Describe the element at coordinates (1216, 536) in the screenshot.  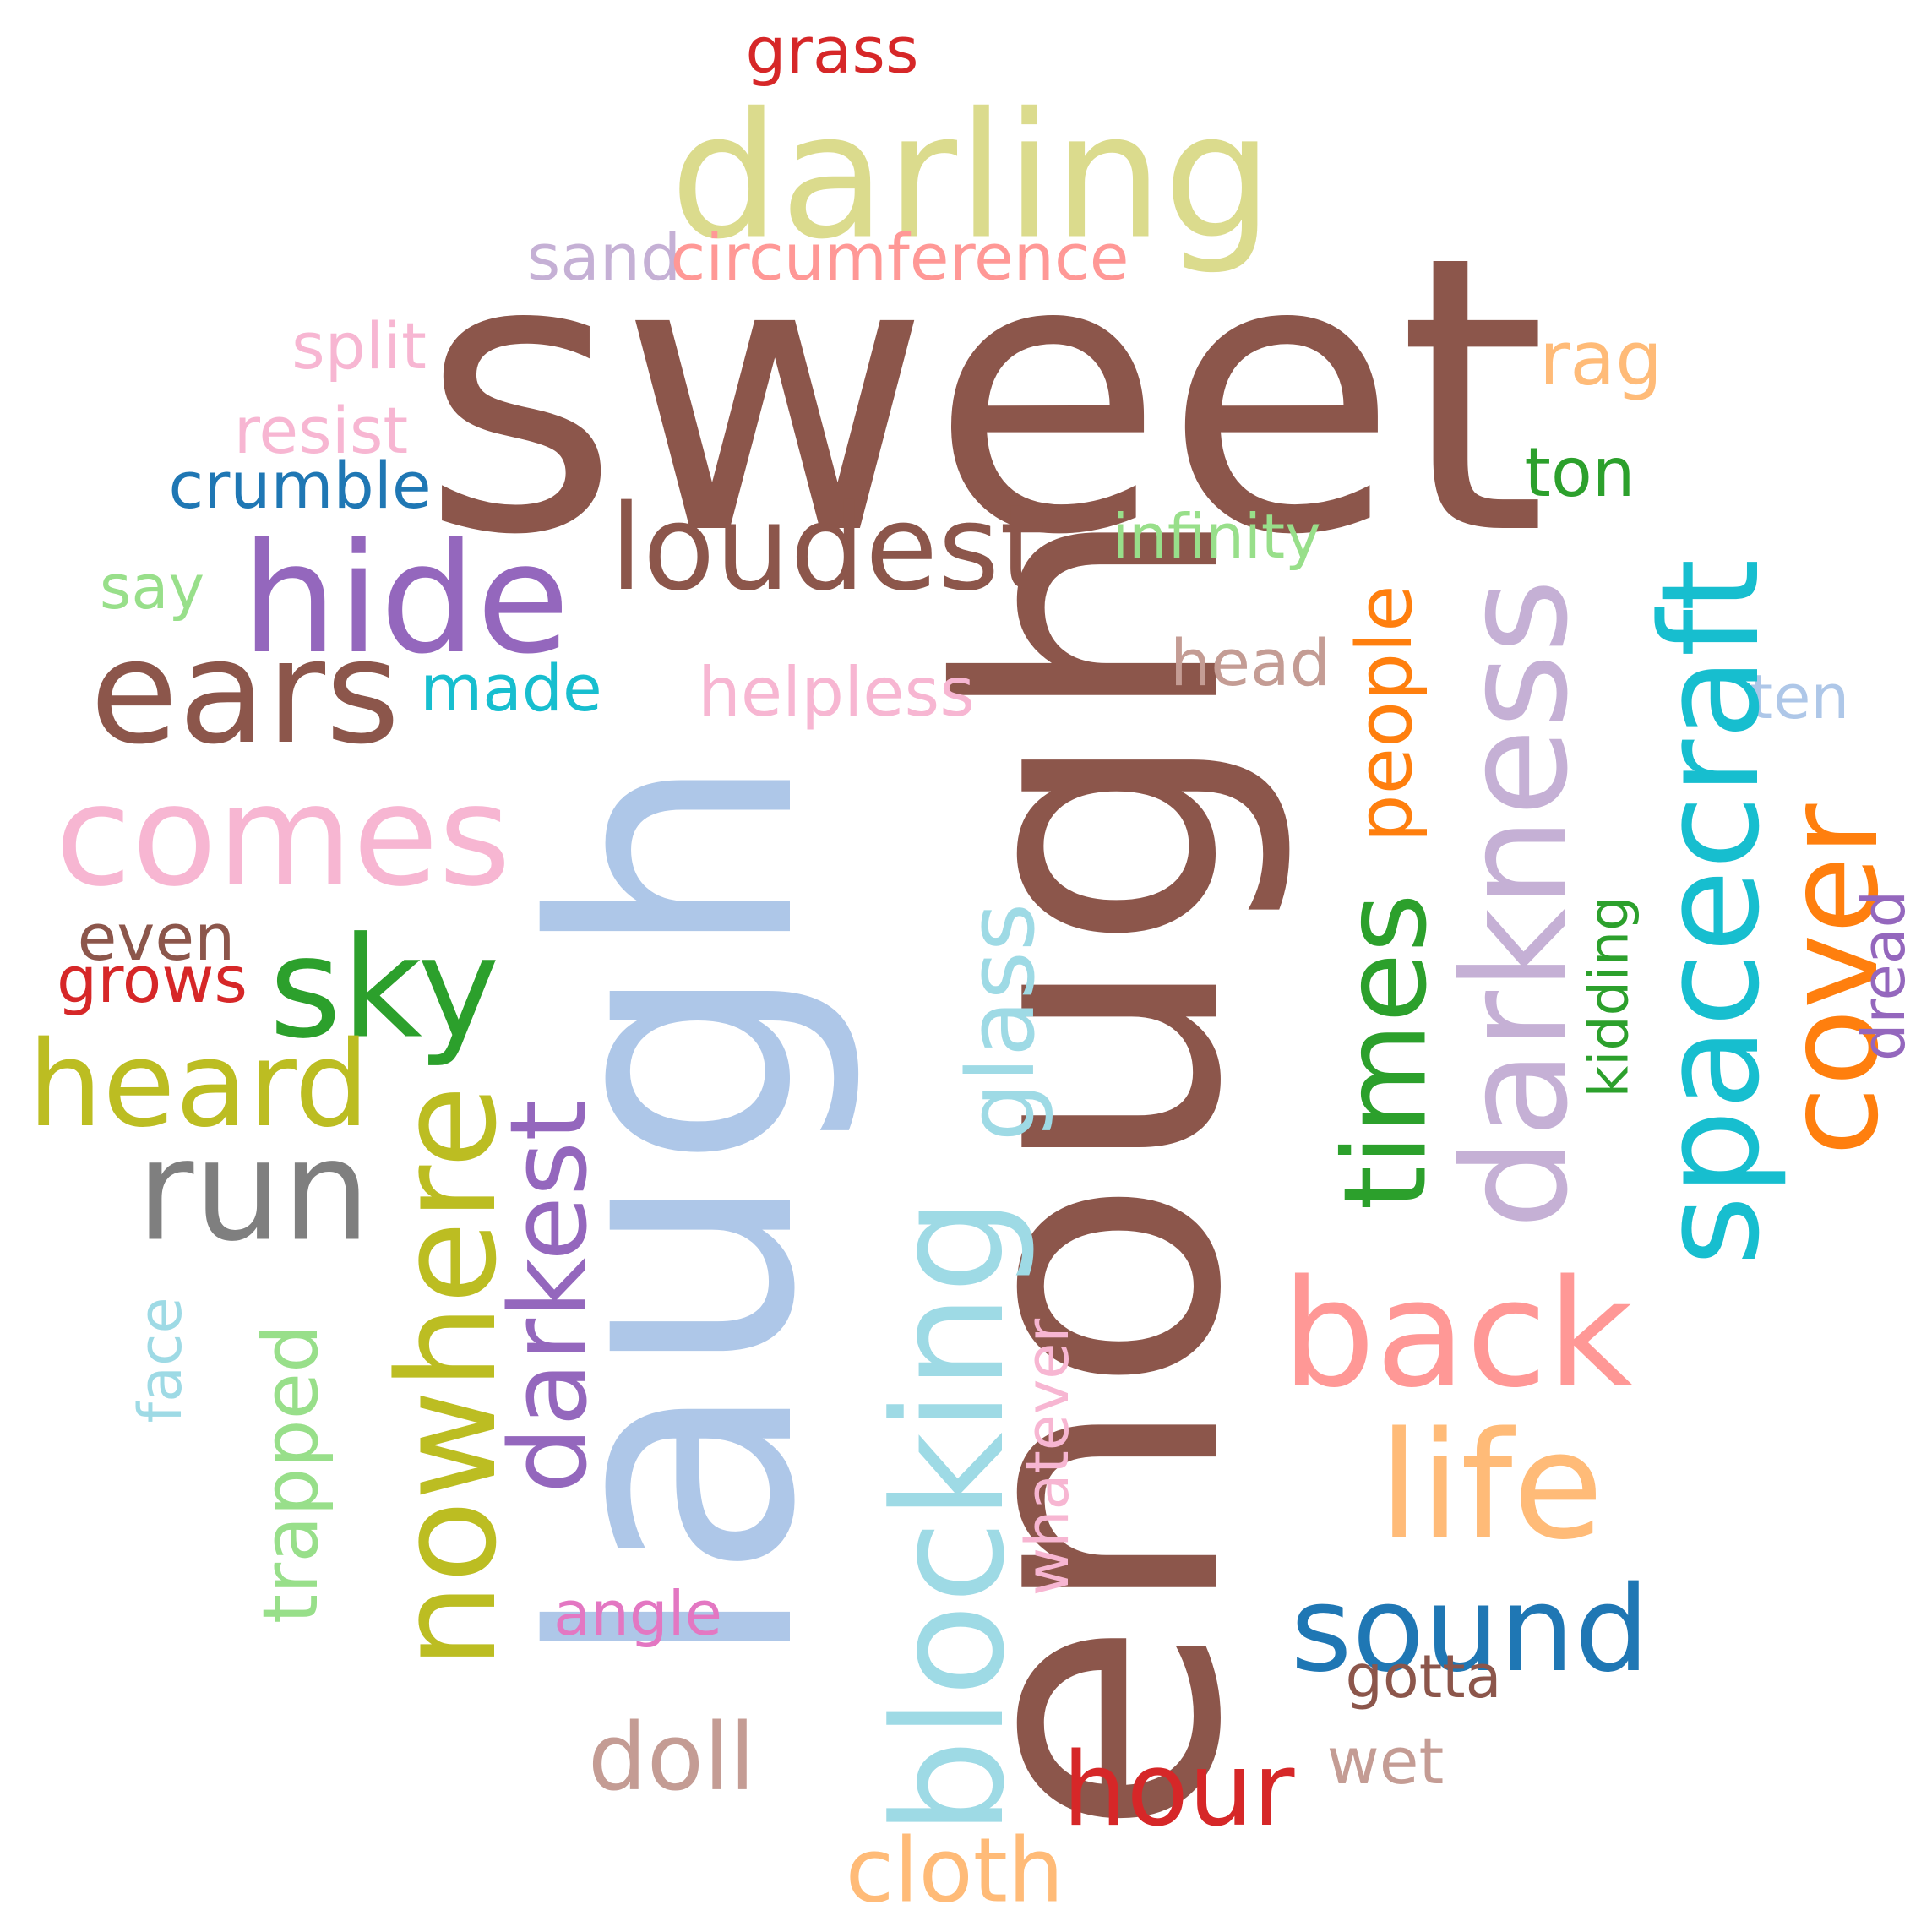
I see `word-infinity: infinity` at that location.